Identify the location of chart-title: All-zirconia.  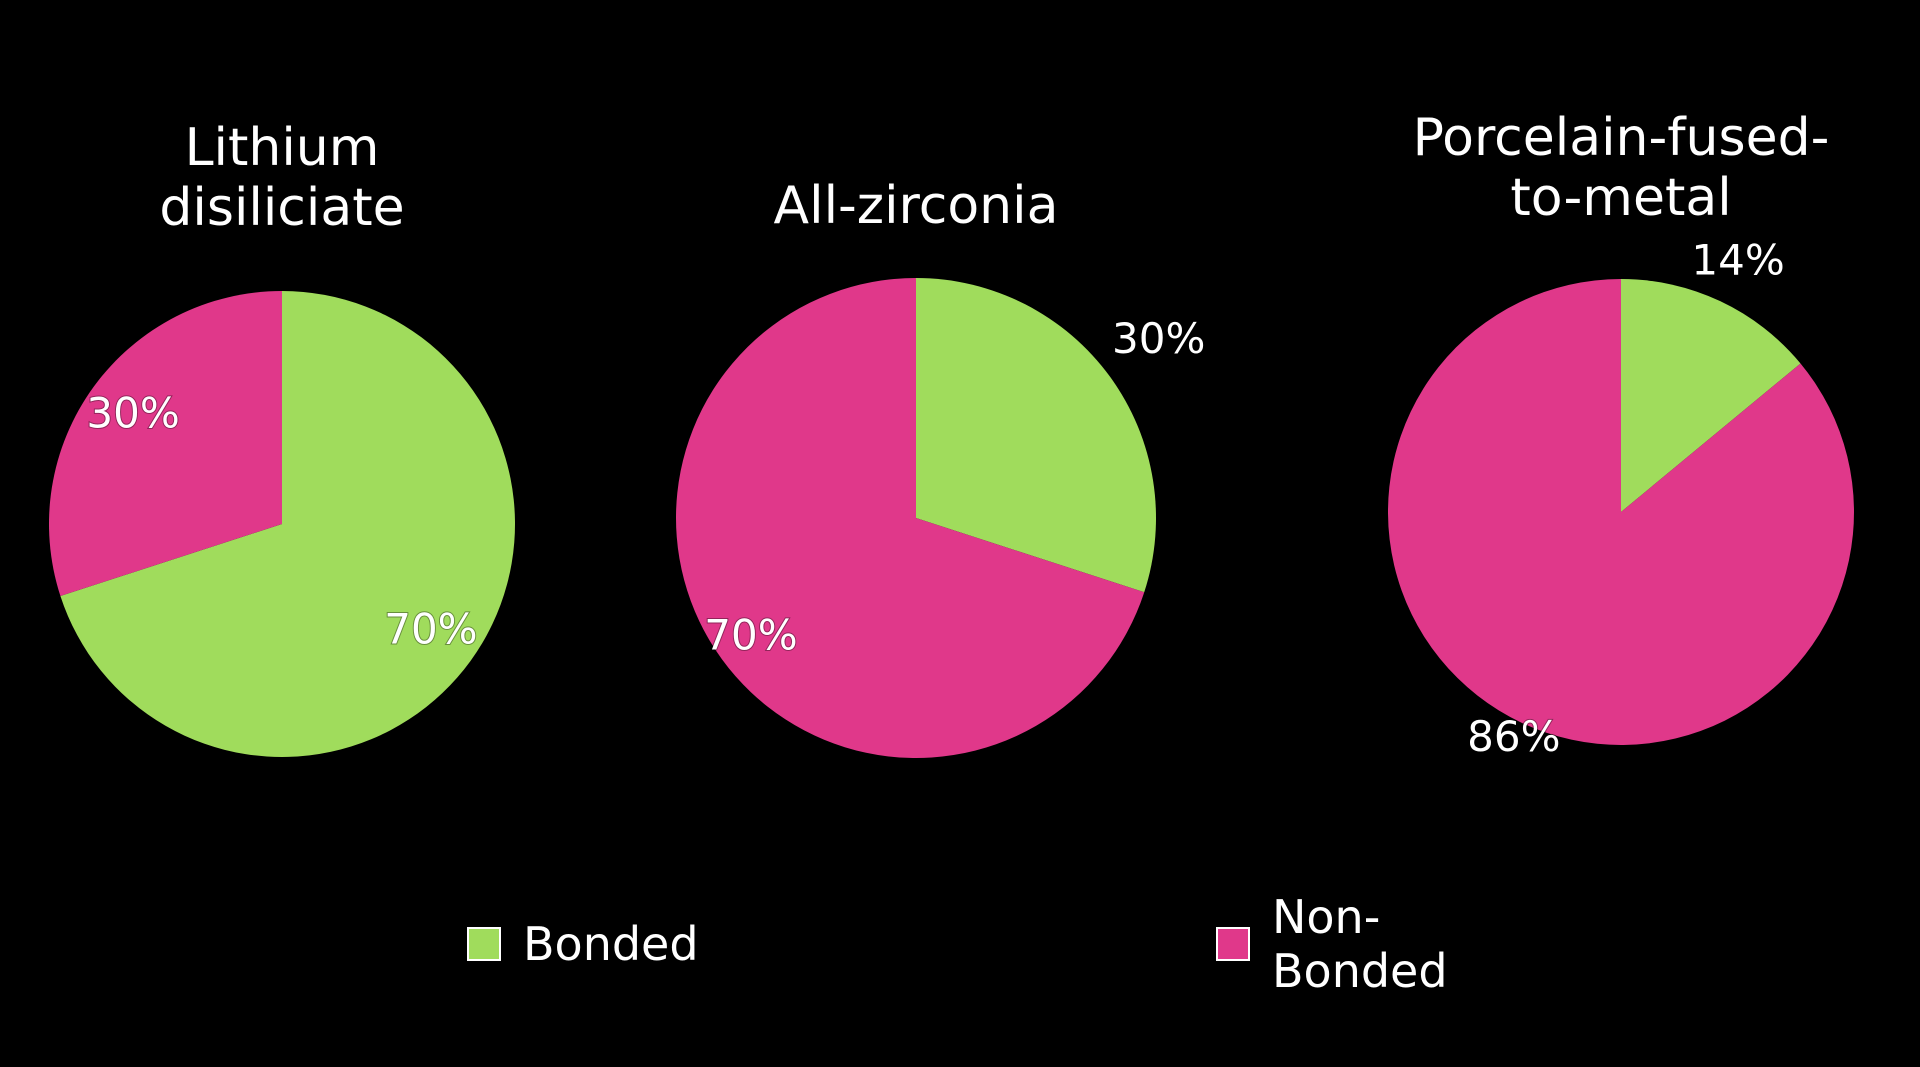
(916, 206).